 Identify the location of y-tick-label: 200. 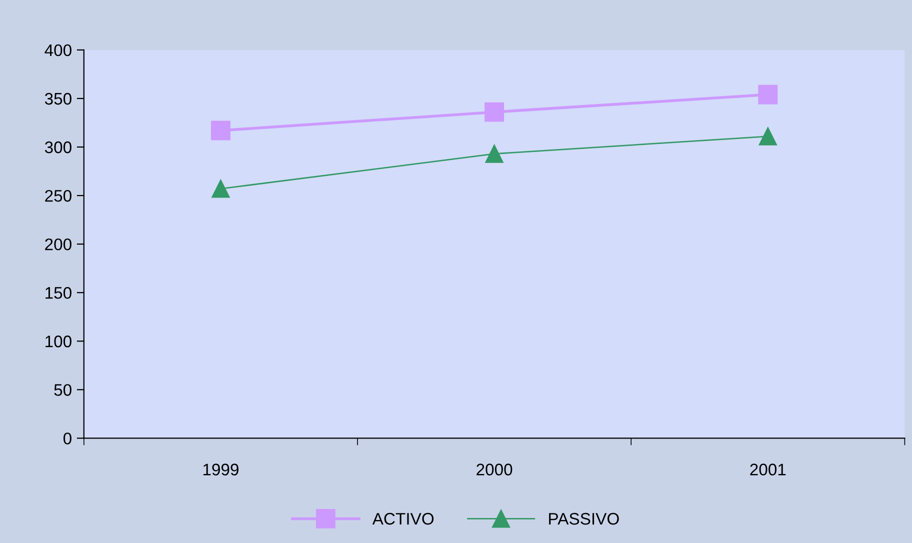
(58, 244).